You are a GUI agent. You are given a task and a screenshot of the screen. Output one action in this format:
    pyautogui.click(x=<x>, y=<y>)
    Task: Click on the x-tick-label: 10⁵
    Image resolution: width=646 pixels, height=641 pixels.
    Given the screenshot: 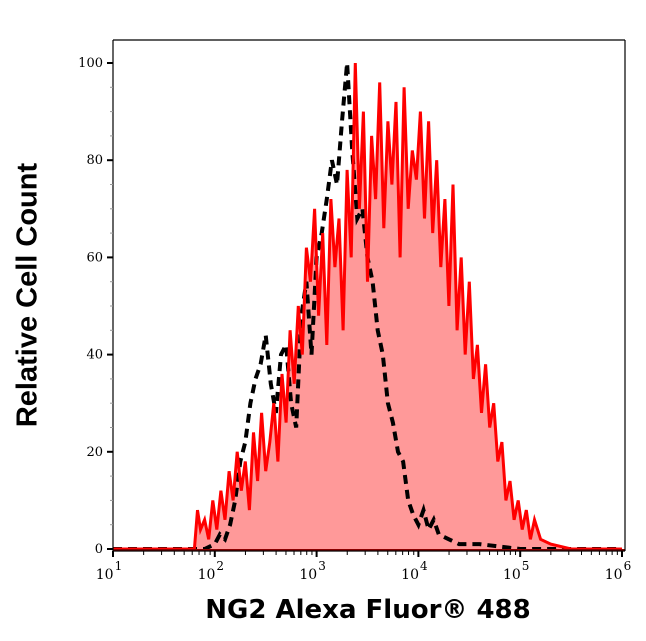 What is the action you would take?
    pyautogui.click(x=516, y=571)
    